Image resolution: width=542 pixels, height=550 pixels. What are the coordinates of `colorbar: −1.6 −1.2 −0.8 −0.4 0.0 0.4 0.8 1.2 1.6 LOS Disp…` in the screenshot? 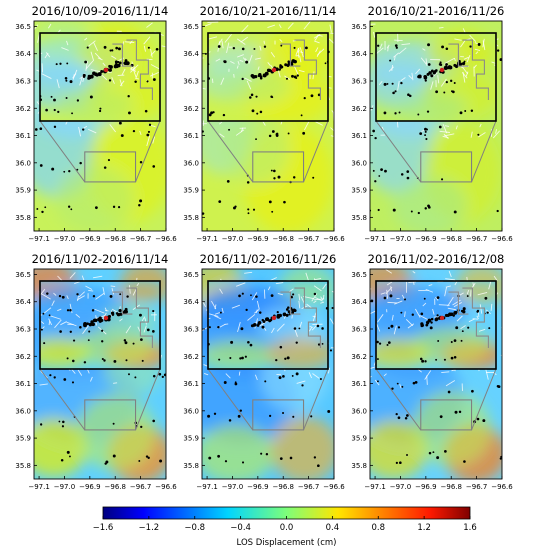 It's located at (285, 527).